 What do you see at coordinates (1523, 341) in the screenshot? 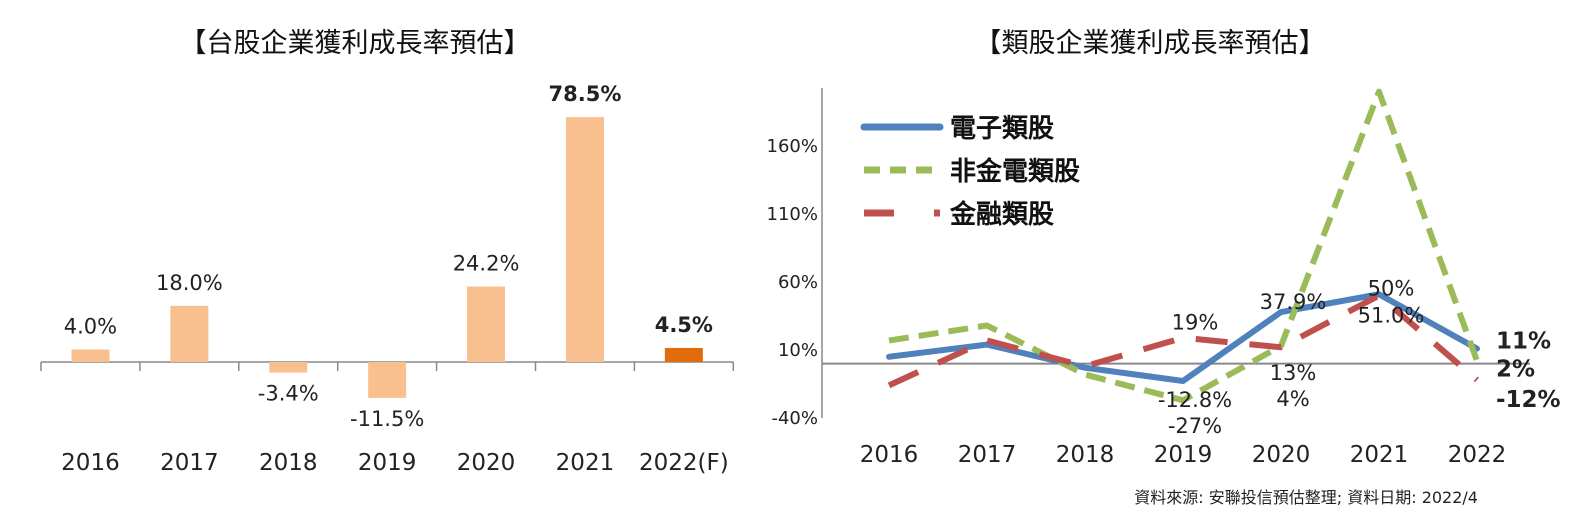
I see `data-label: 11%` at bounding box center [1523, 341].